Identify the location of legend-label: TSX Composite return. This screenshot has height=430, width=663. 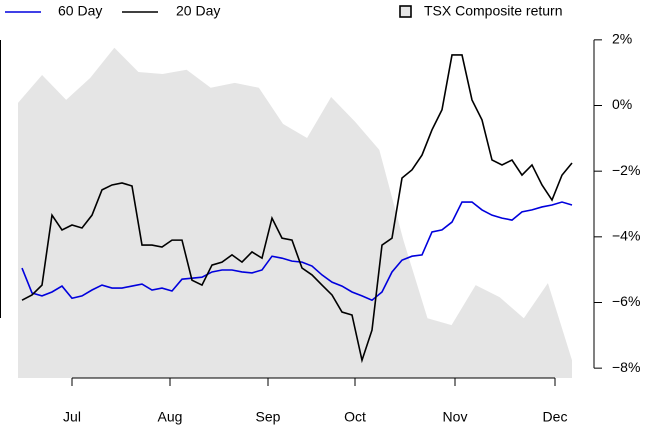
(493, 11).